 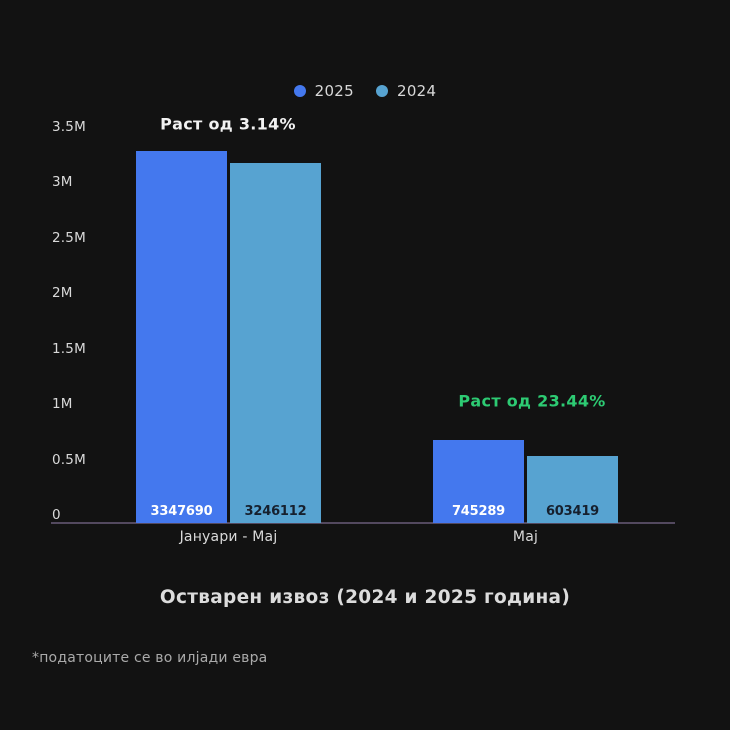 I want to click on chart-title: Остварен извоз (2024 и 2025 година), so click(x=365, y=597).